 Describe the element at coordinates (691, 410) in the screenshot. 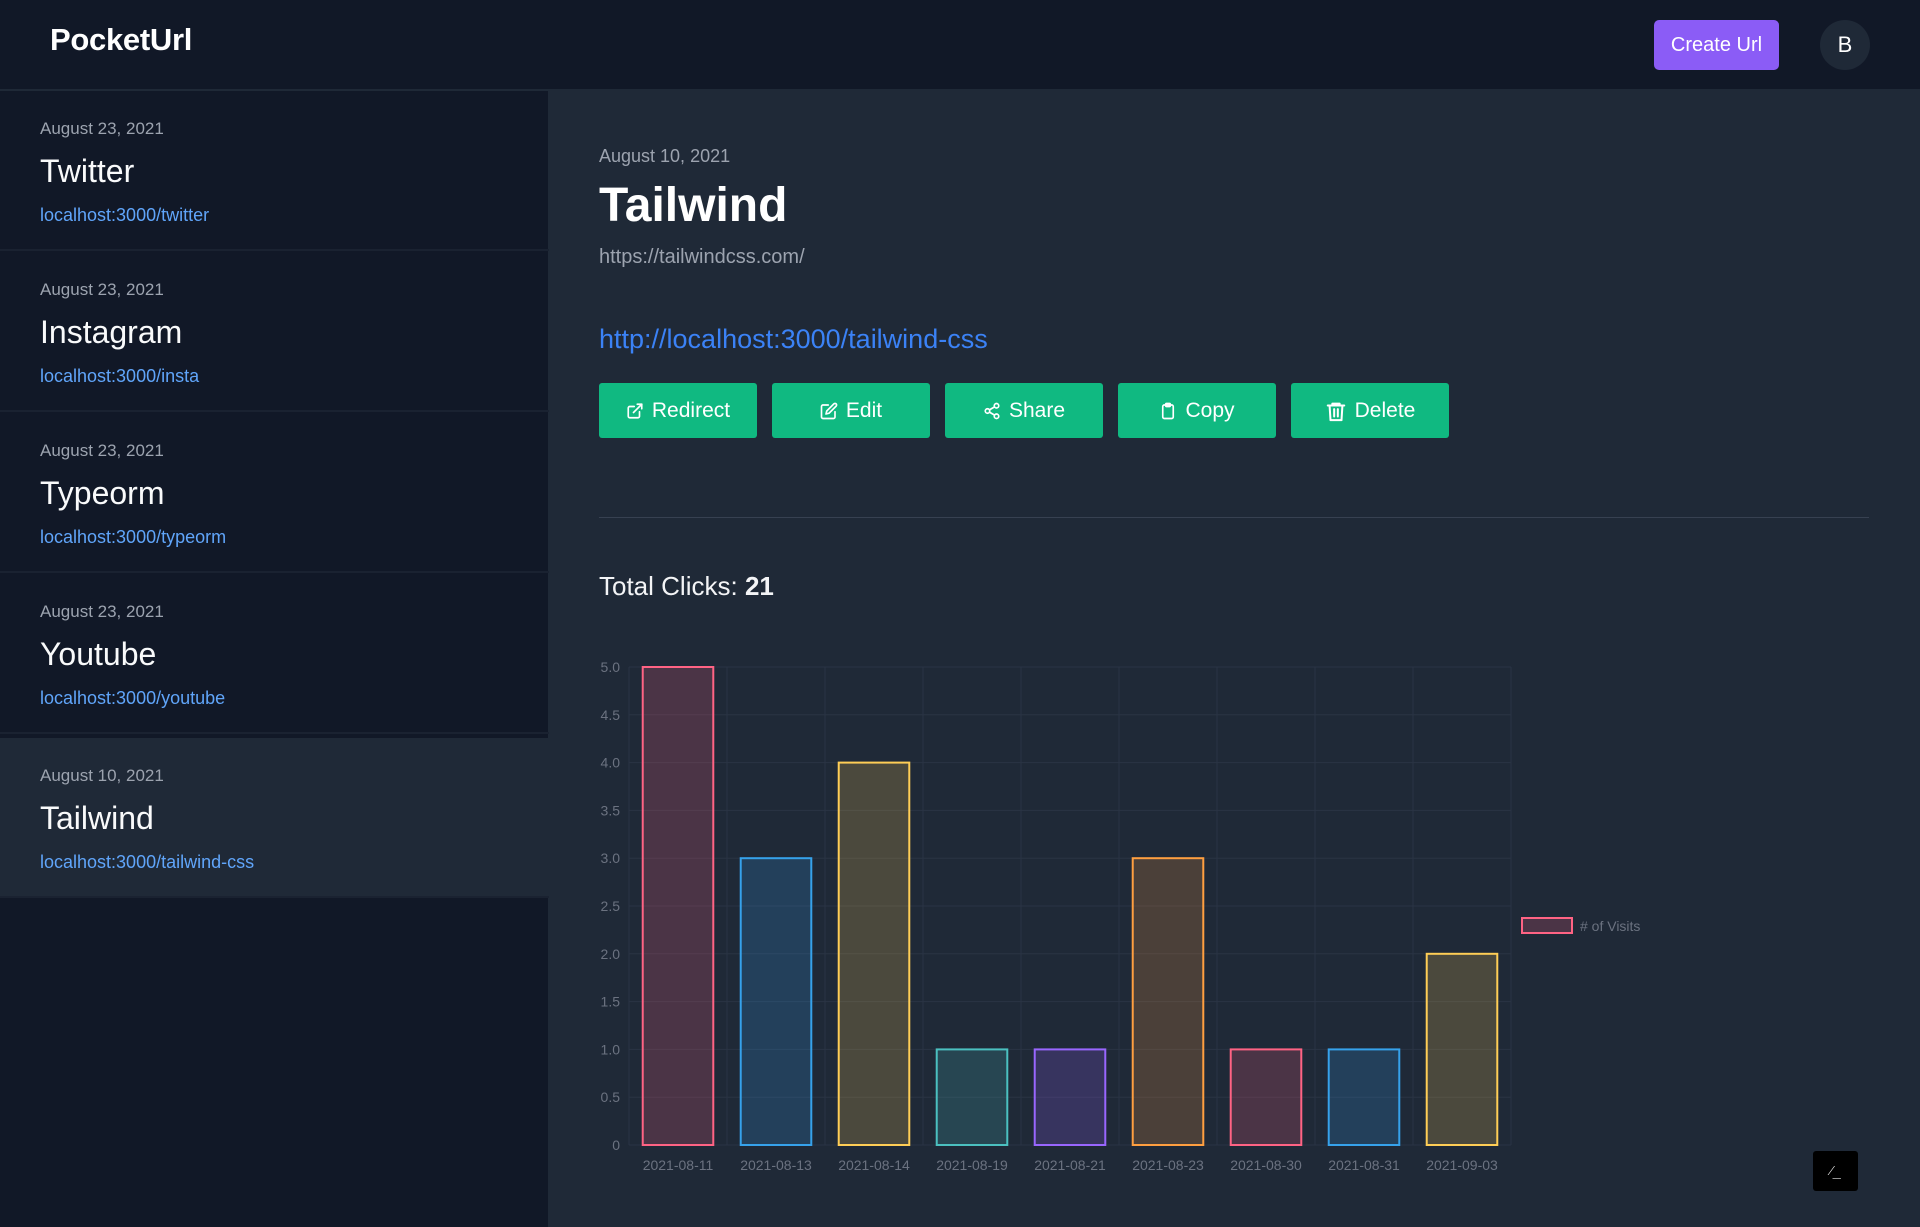

I see `redirect-label: Redirect` at that location.